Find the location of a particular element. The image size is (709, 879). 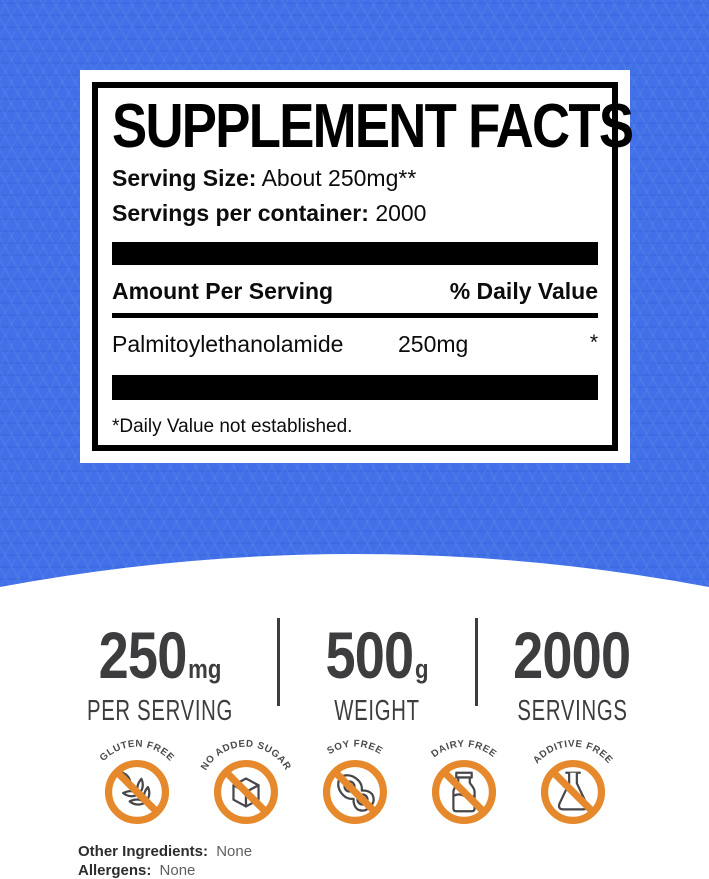

servings-label: Servings per container: is located at coordinates (240, 212).